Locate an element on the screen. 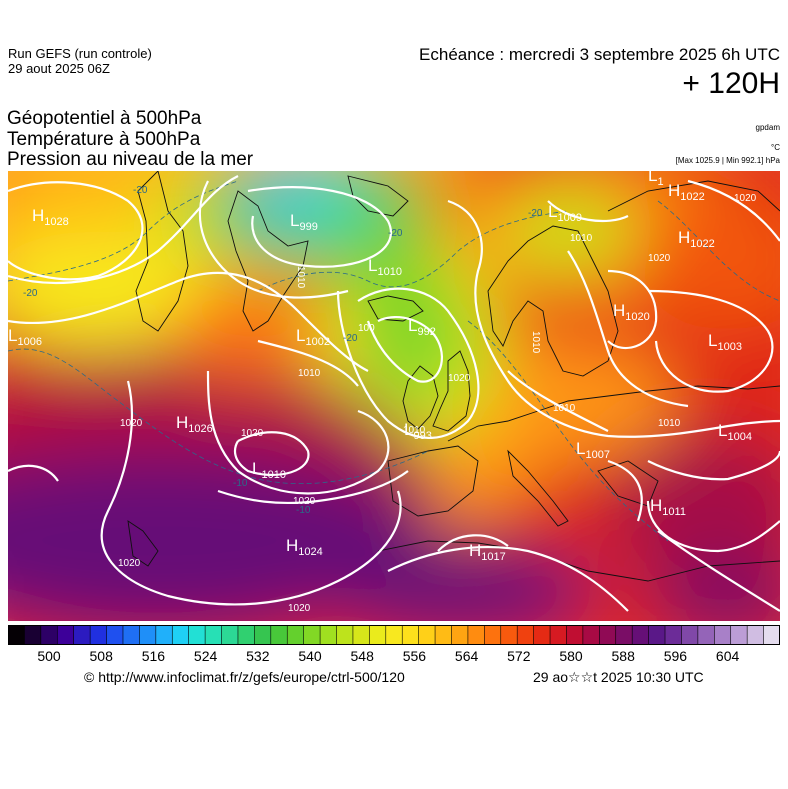 The width and height of the screenshot is (788, 789). lead-time: + 120H is located at coordinates (731, 83).